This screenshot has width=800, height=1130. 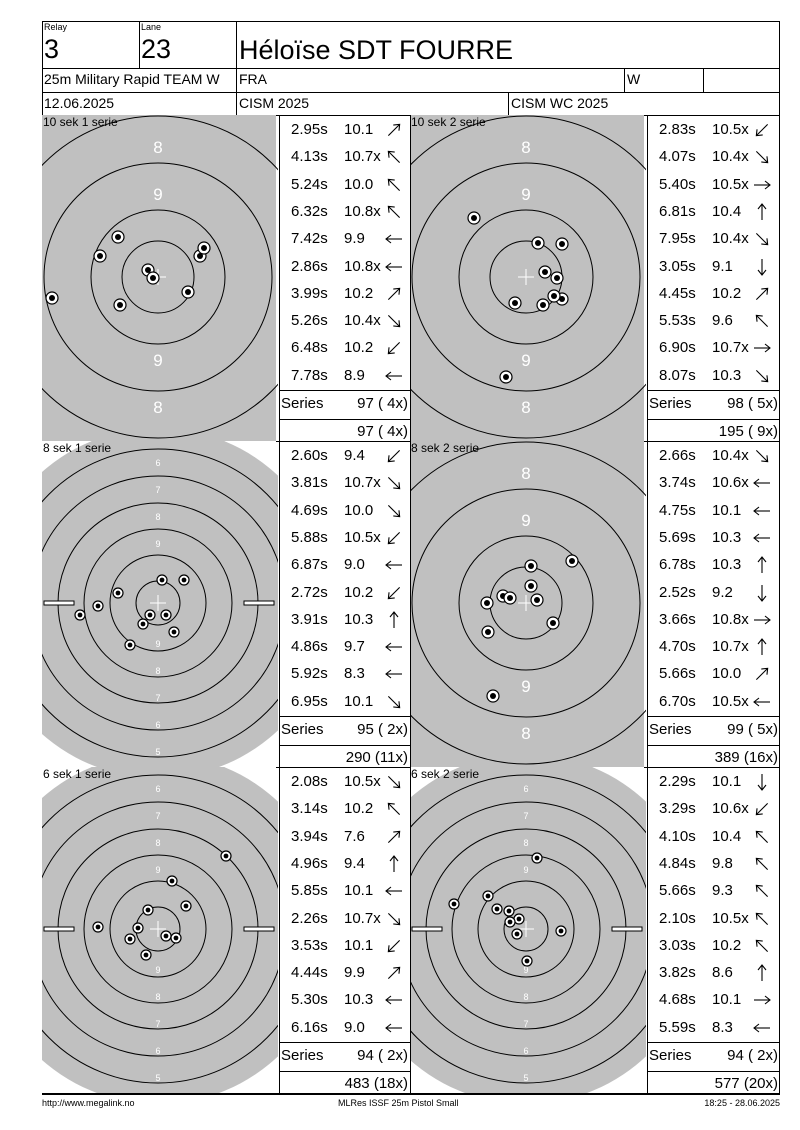 What do you see at coordinates (79, 103) in the screenshot?
I see `date: 12.06.2025` at bounding box center [79, 103].